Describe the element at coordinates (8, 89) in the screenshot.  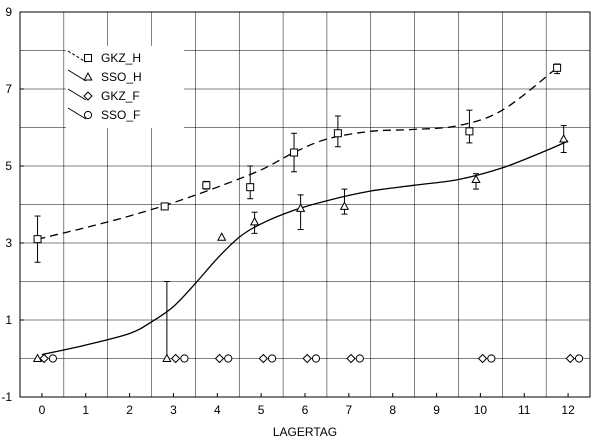
I see `y-tick-label: 7` at that location.